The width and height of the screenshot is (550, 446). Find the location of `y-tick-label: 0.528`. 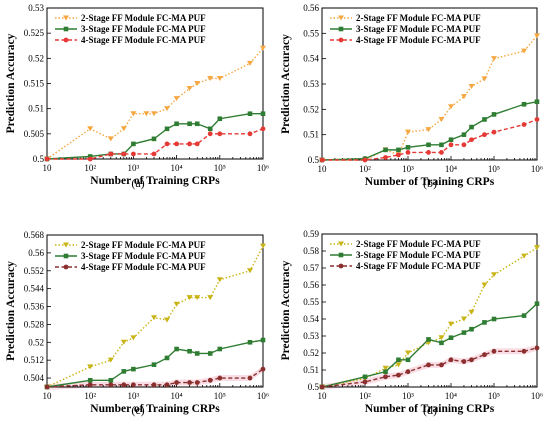

y-tick-label: 0.528 is located at coordinates (34, 324).